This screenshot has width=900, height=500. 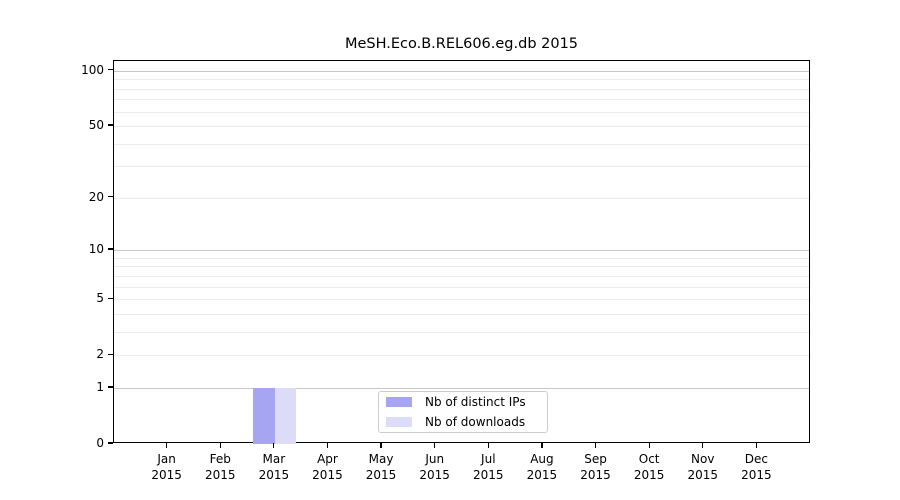 What do you see at coordinates (327, 459) in the screenshot?
I see `x-tick-month: Apr` at bounding box center [327, 459].